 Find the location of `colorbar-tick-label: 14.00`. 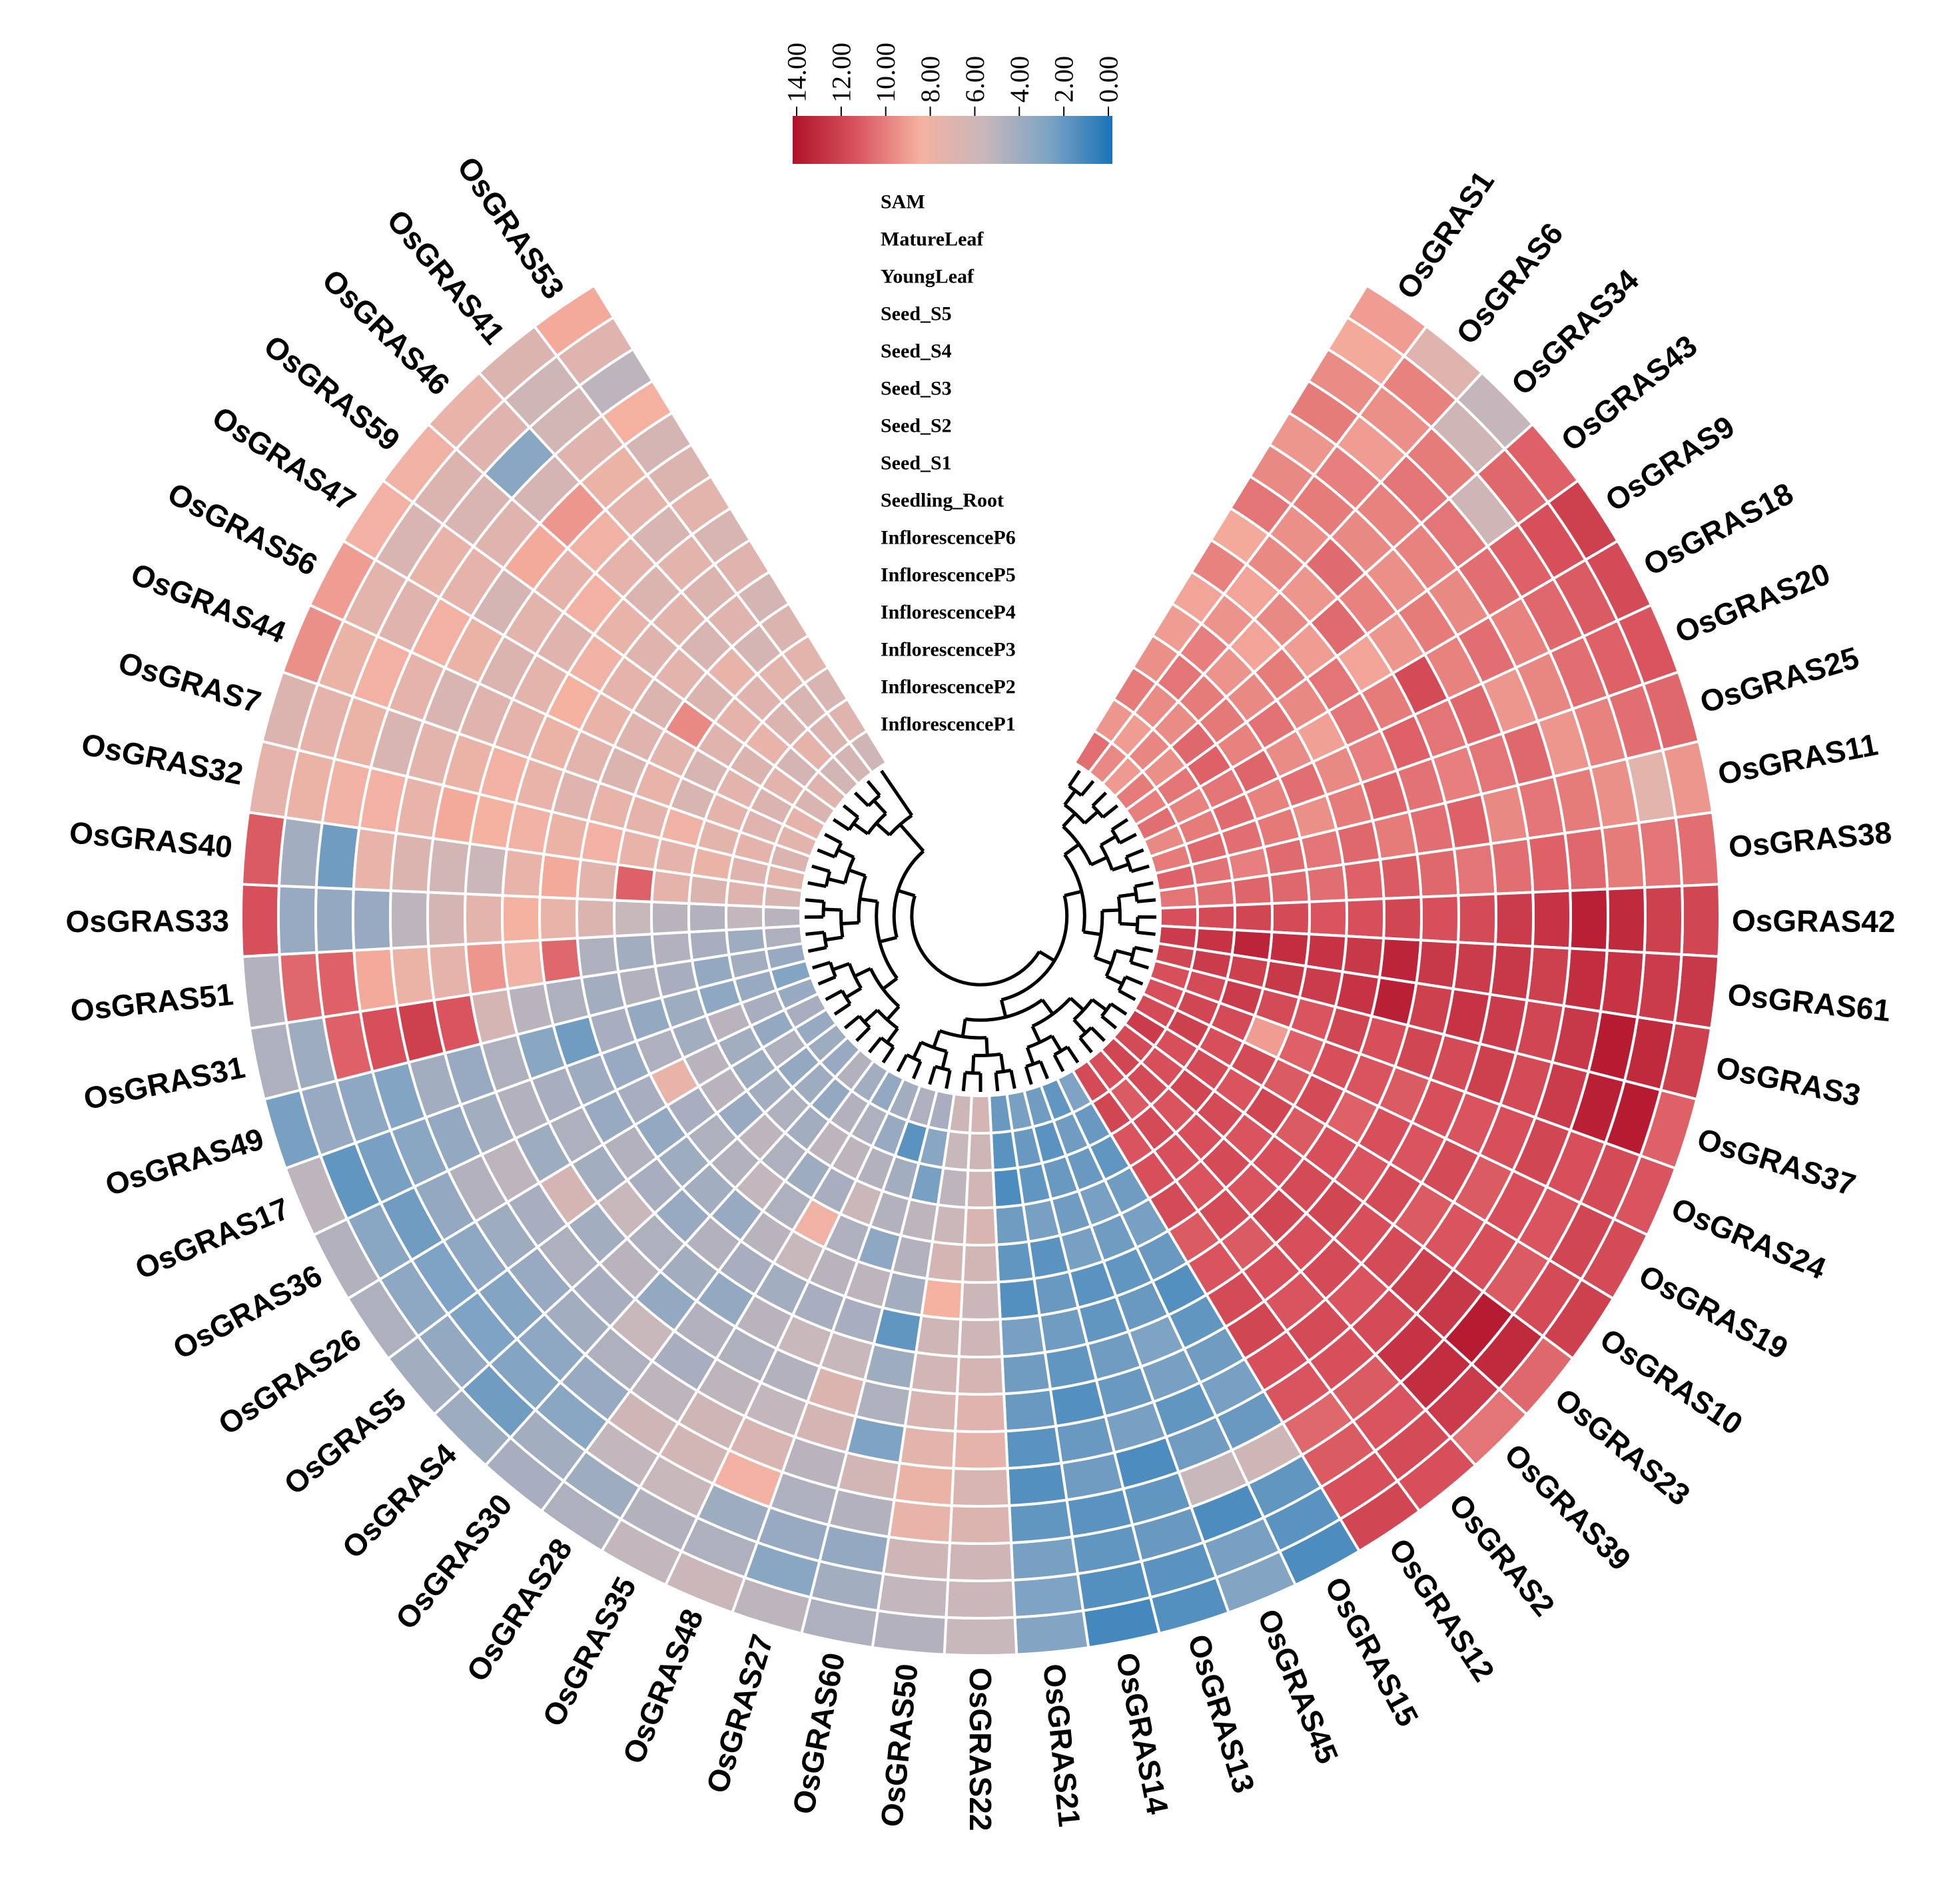

colorbar-tick-label: 14.00 is located at coordinates (797, 73).